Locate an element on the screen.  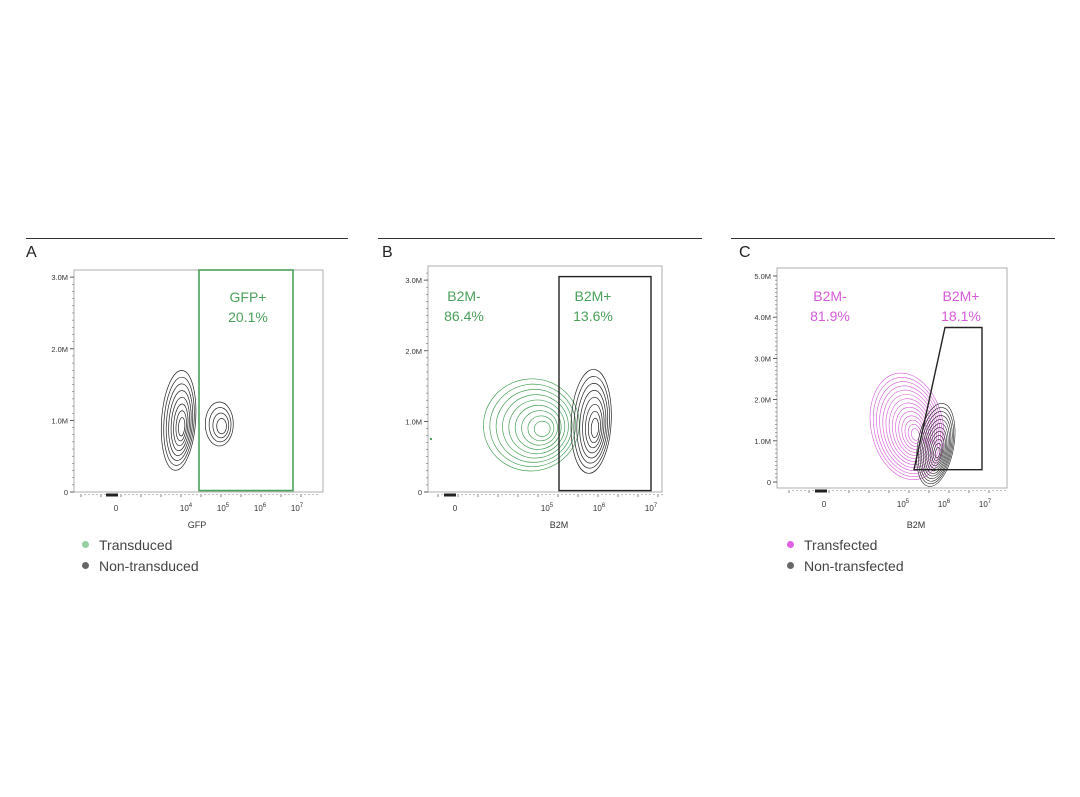
panel-c-plot-frame is located at coordinates (892, 378).